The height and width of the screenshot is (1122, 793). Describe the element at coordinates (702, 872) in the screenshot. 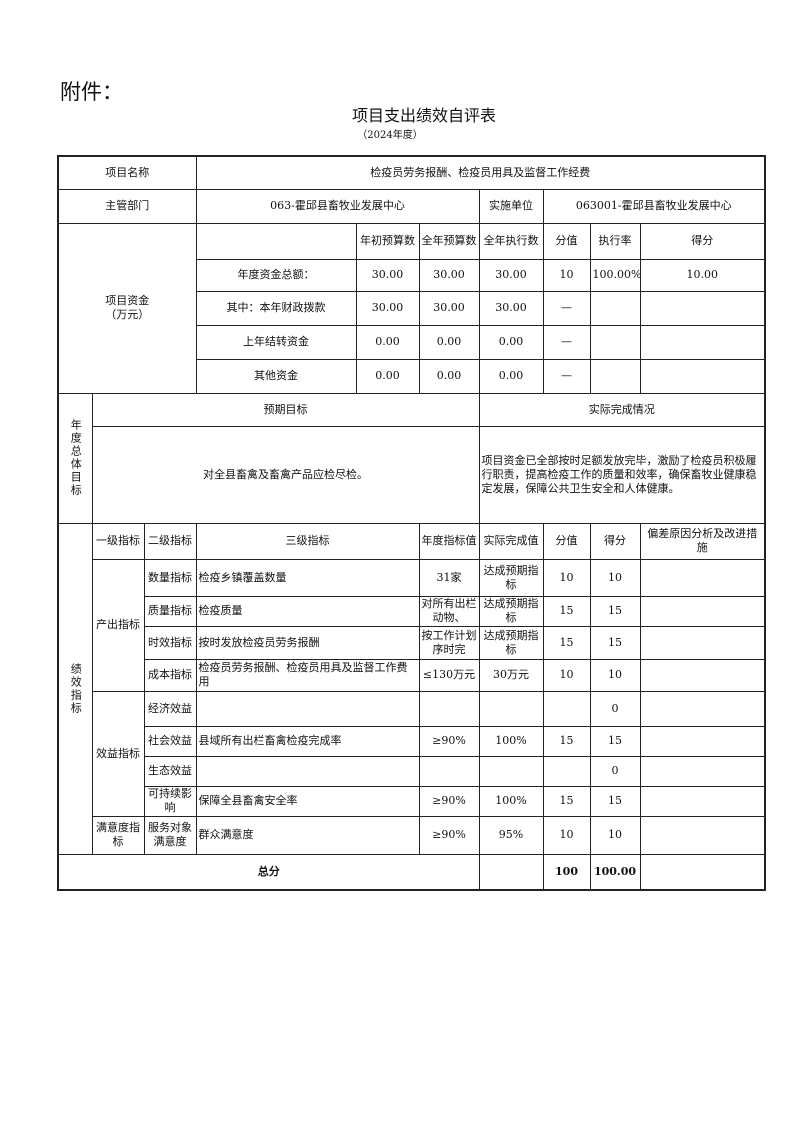

I see `total-note` at that location.